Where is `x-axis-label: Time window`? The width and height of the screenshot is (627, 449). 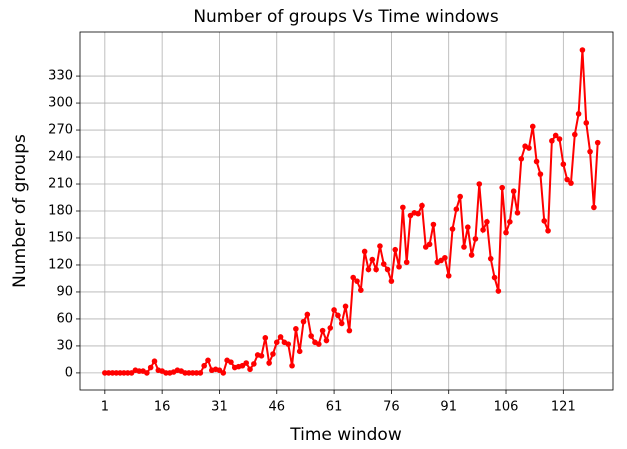 x-axis-label: Time window is located at coordinates (345, 435).